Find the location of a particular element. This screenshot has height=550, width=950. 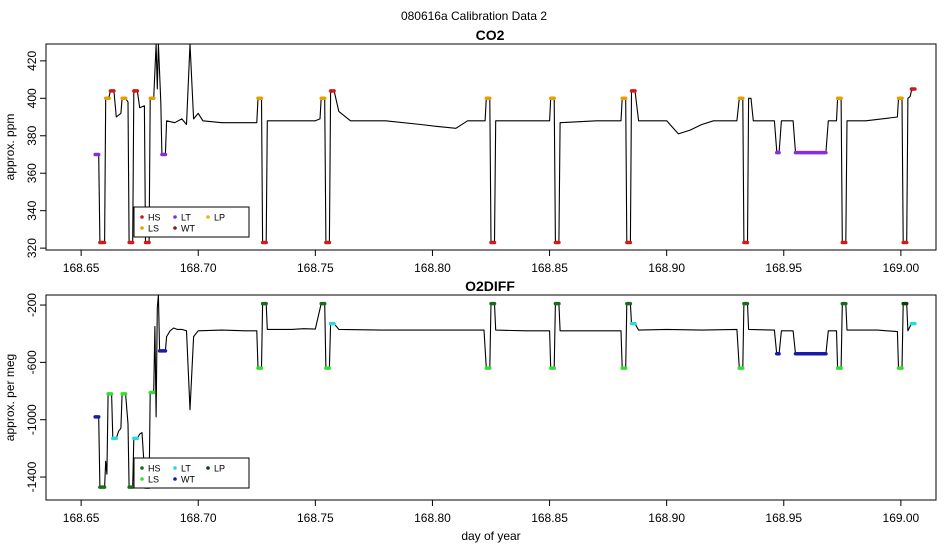

co2-legend-swatch-lt is located at coordinates (175, 217).